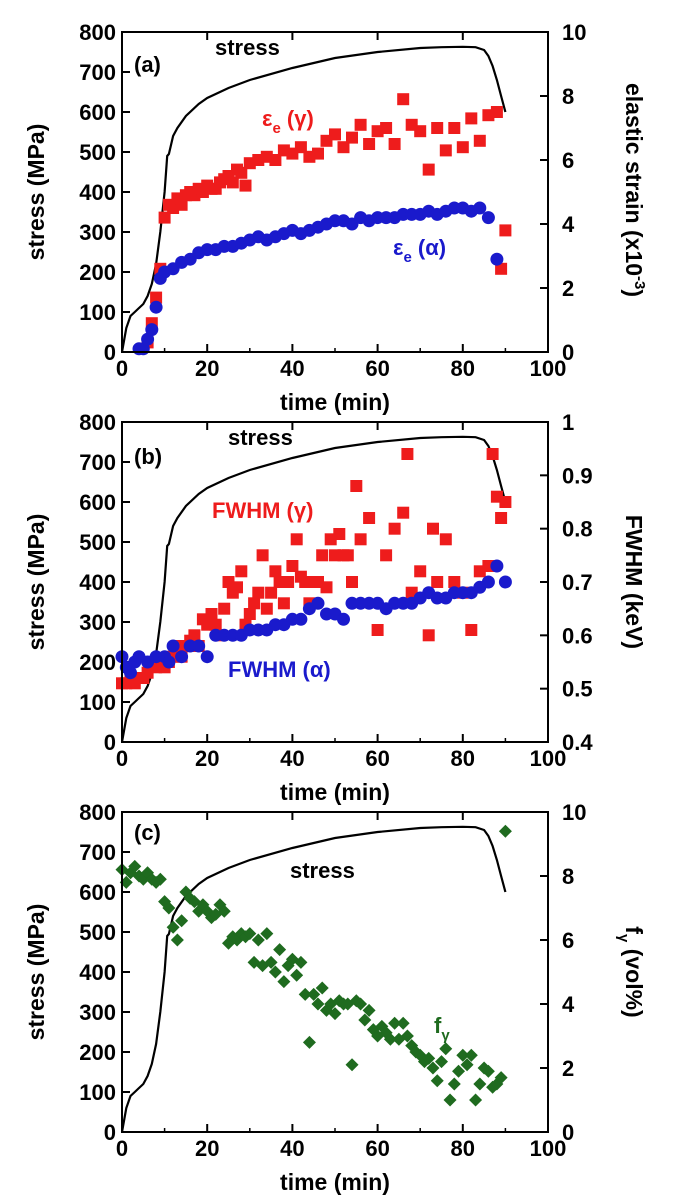  What do you see at coordinates (568, 876) in the screenshot?
I see `y2-tick-label: 8` at bounding box center [568, 876].